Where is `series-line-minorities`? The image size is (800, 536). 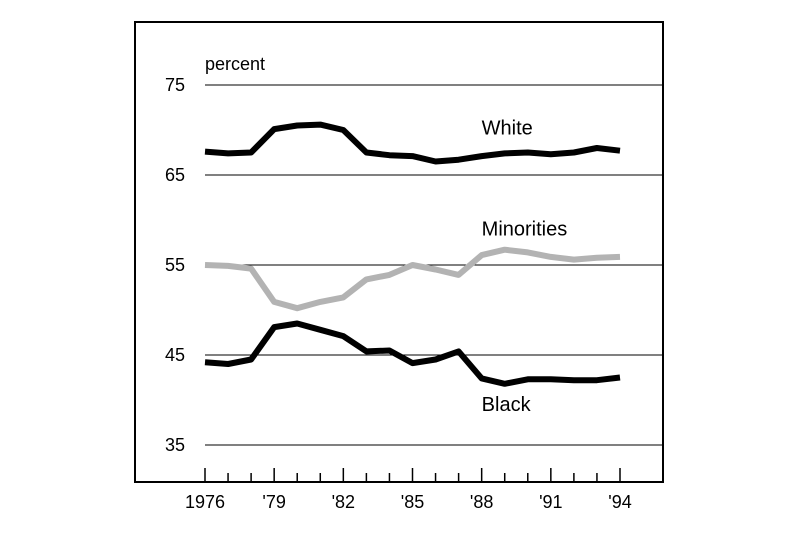 series-line-minorities is located at coordinates (412, 279).